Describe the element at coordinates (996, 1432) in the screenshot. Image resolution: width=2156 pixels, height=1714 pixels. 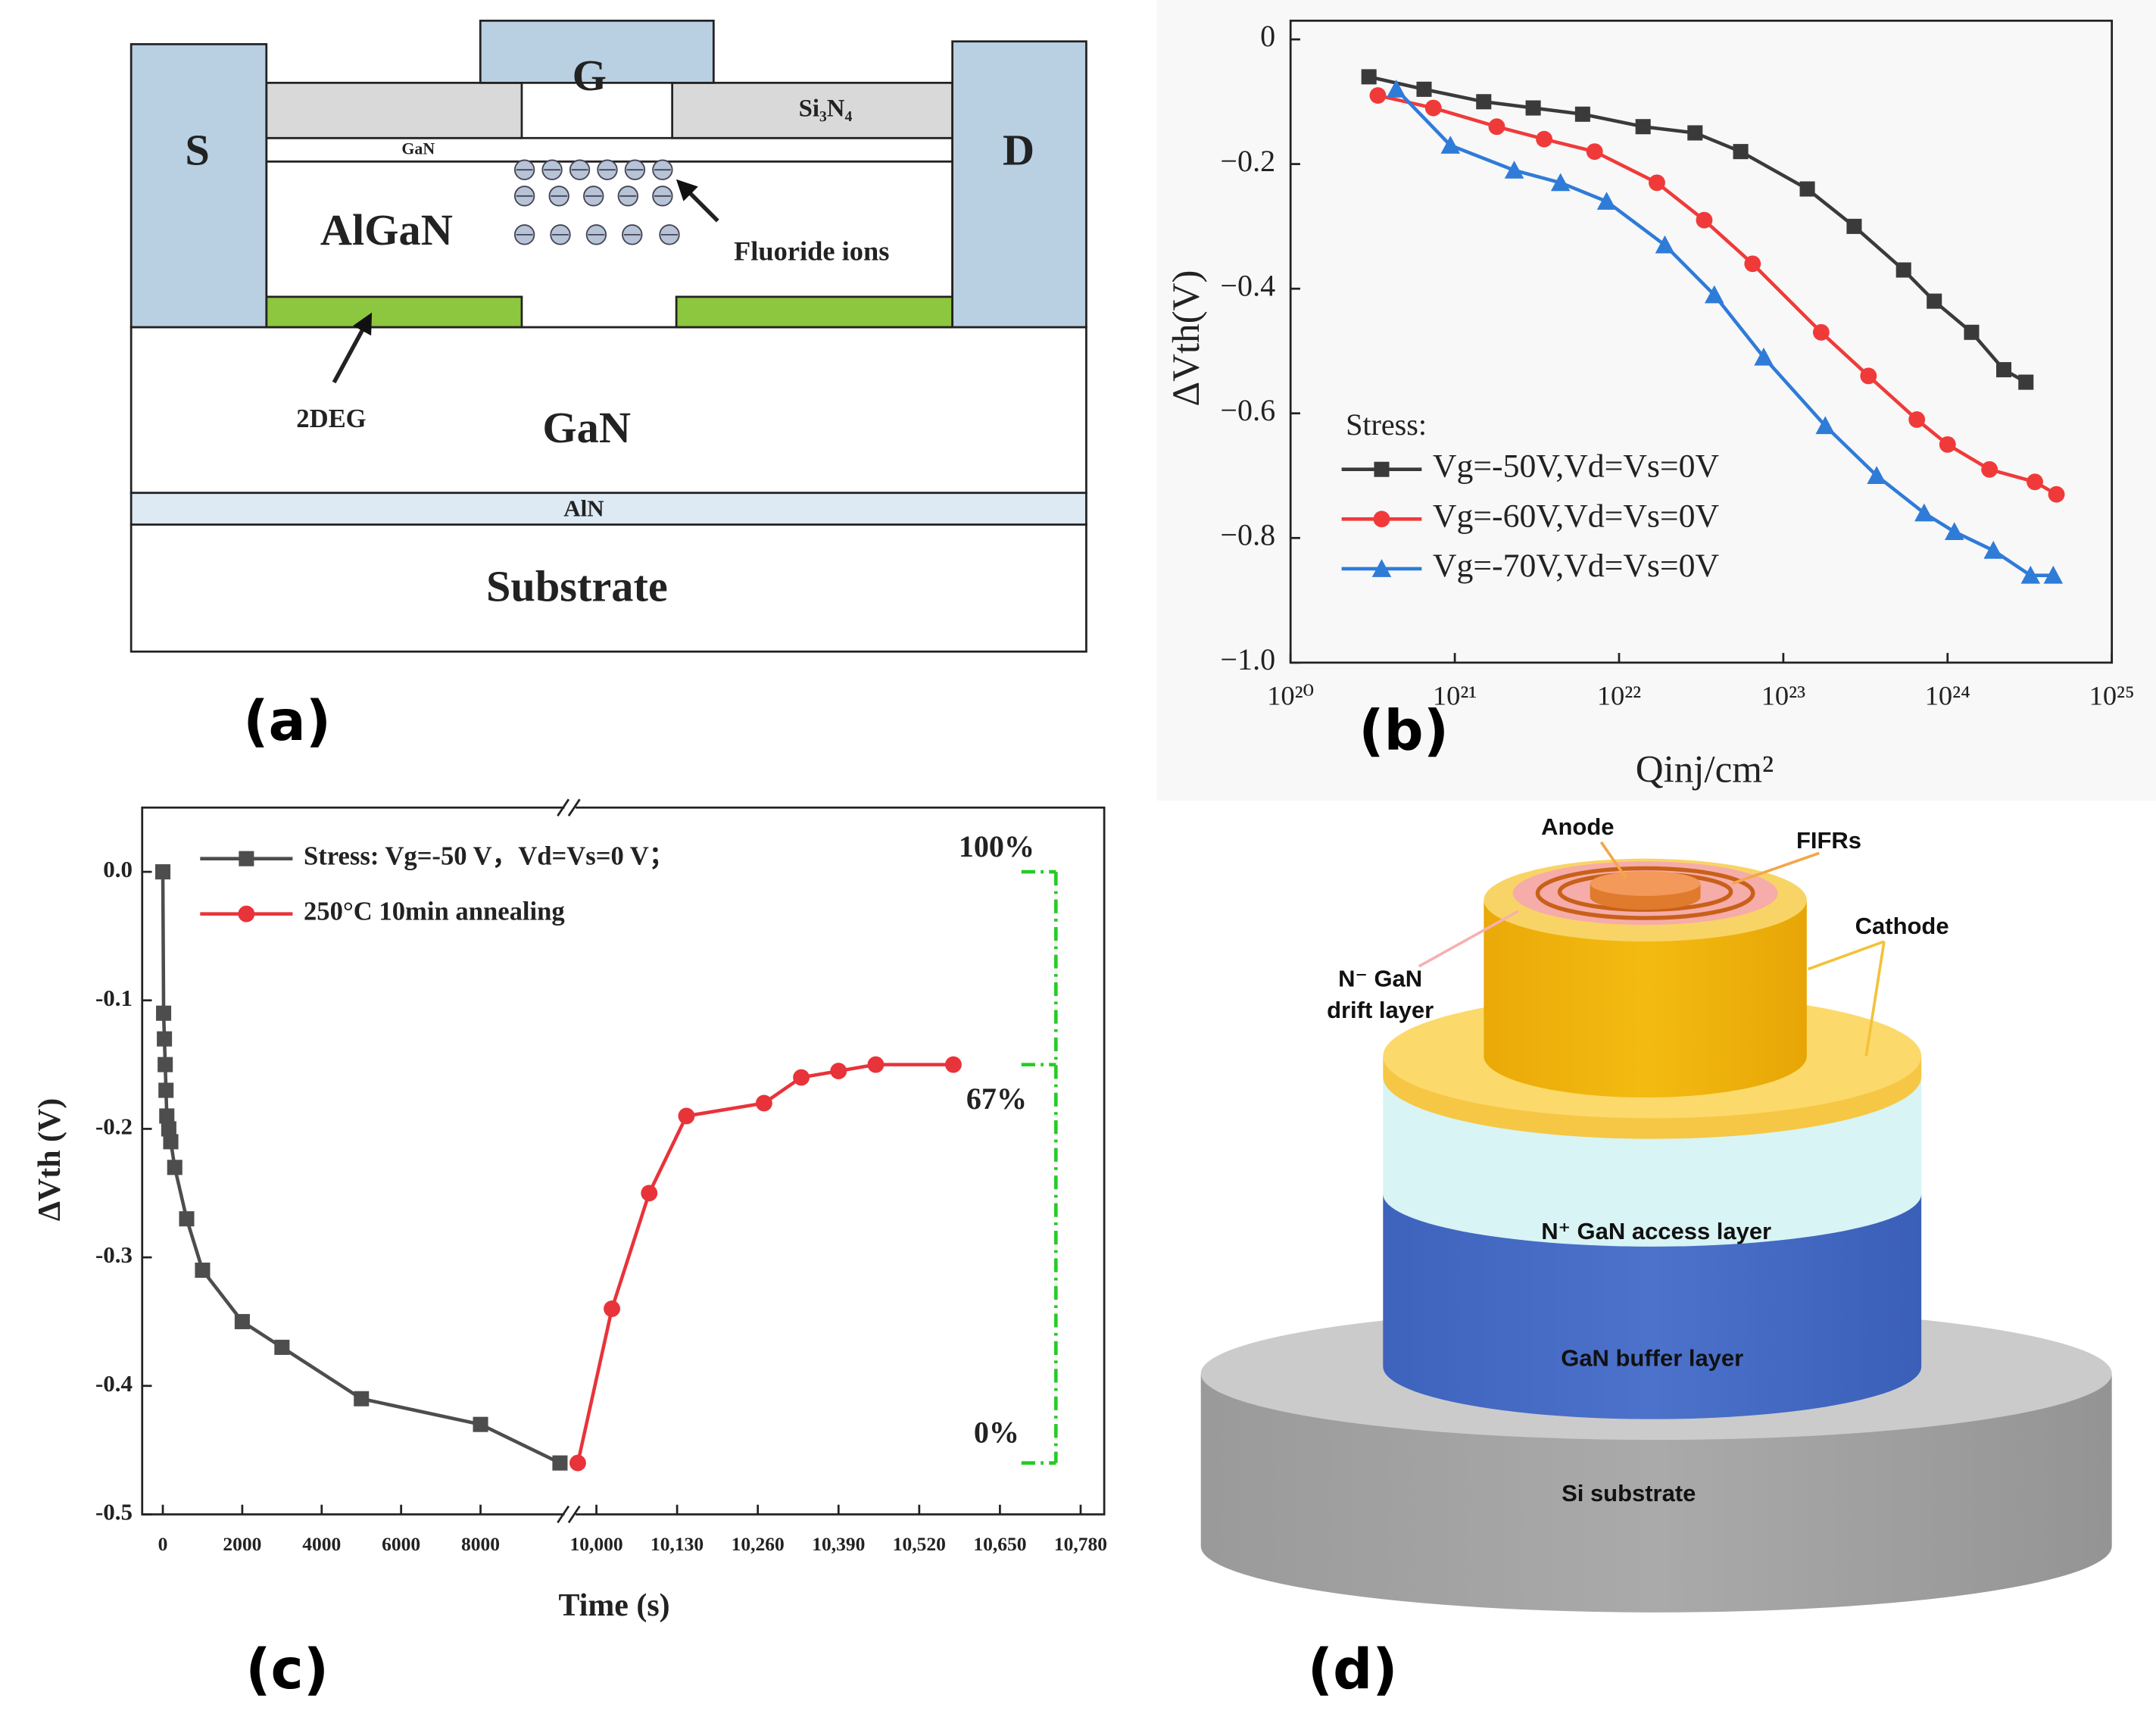
I see `annotation-label: 0%` at that location.